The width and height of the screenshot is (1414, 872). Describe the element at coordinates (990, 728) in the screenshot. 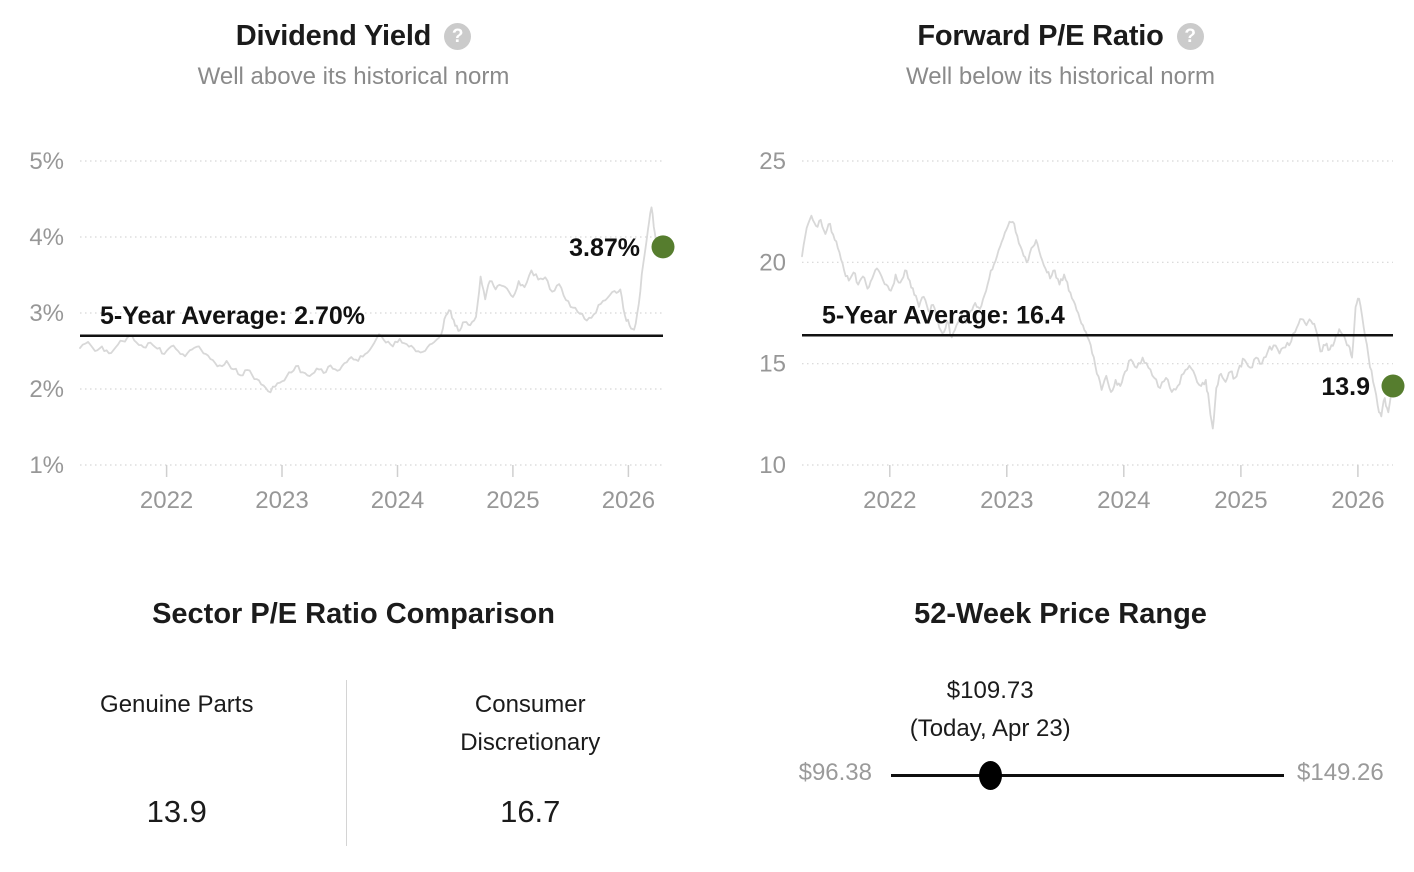

I see `current-price-date: (Today, Apr 23)` at that location.